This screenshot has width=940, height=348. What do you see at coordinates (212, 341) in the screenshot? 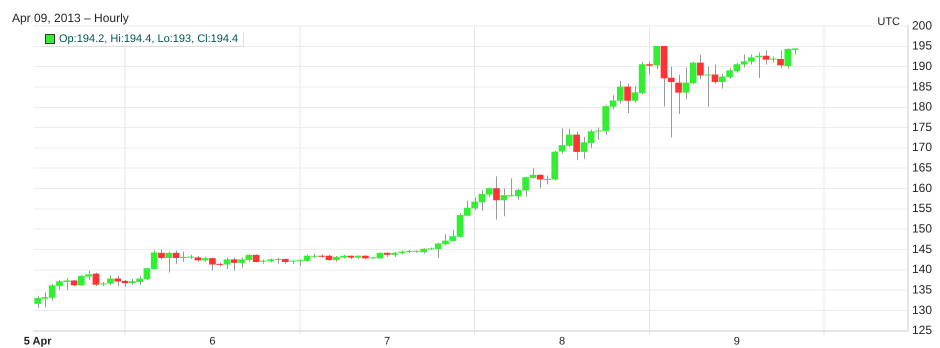
I see `x-tick-label: 6` at bounding box center [212, 341].